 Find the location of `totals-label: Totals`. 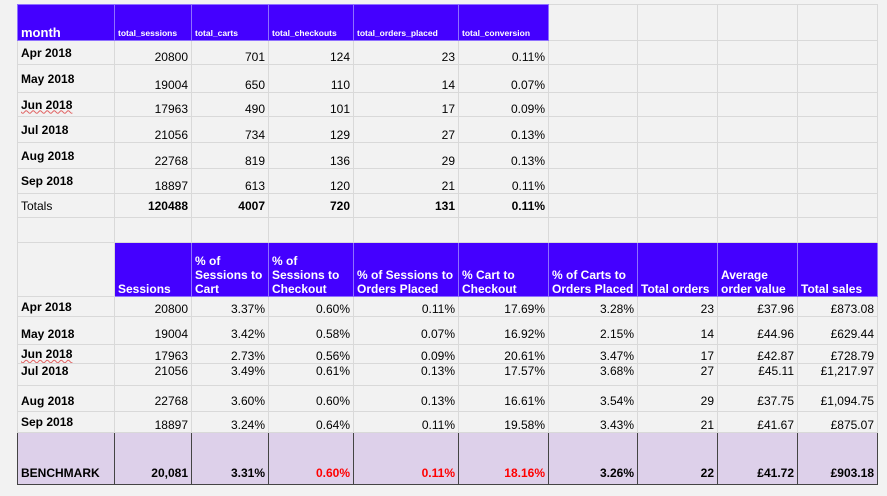

totals-label: Totals is located at coordinates (66, 205).